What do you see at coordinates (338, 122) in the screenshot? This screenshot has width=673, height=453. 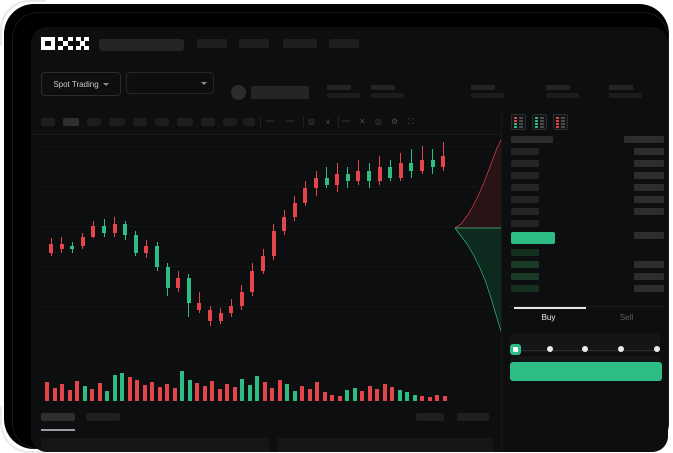 I see `toolbar-divider` at bounding box center [338, 122].